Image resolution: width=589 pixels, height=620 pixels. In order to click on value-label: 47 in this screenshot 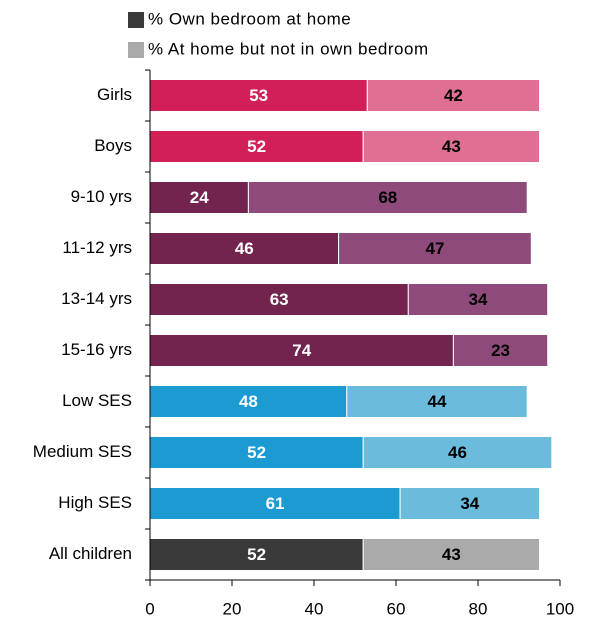, I will do `click(434, 248)`.